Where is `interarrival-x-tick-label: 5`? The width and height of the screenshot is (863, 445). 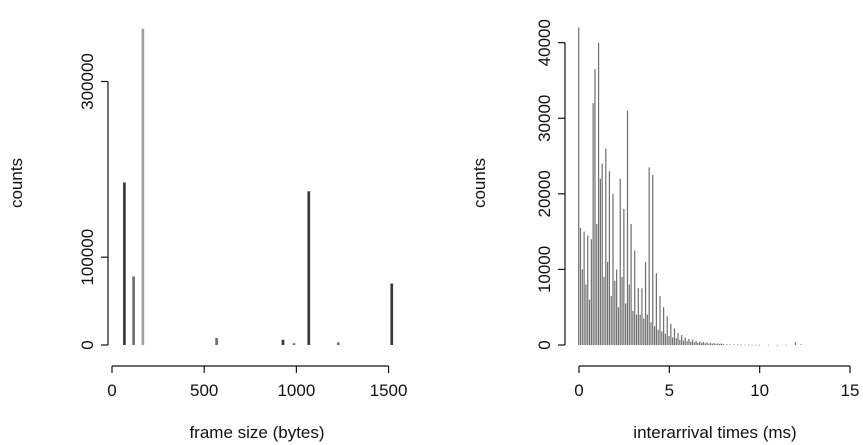 interarrival-x-tick-label: 5 is located at coordinates (669, 390).